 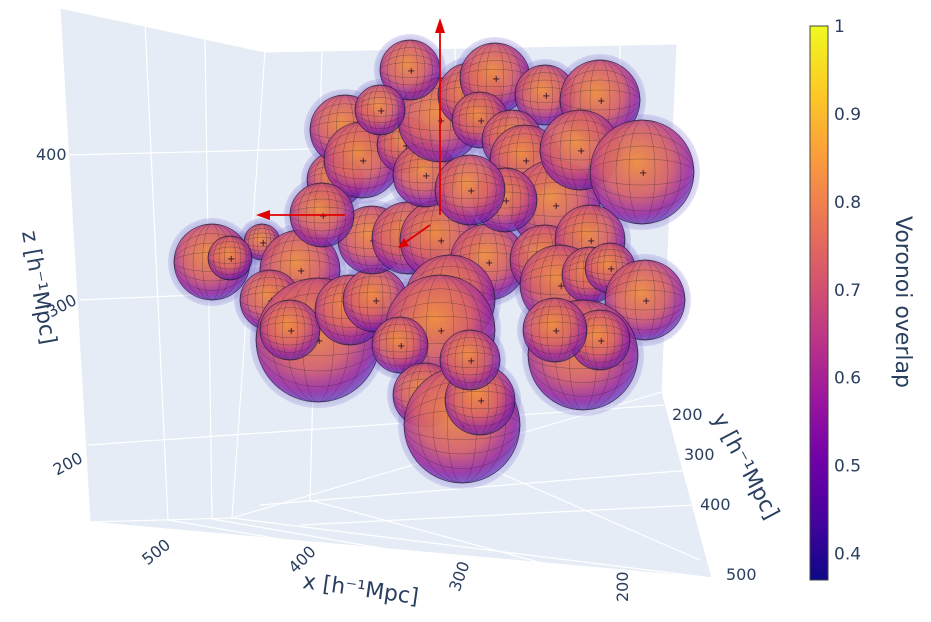 I want to click on colorbar: 0.4 0.5 0.6 0.7 0.8 0.9 1 Voronoi overlap, so click(x=862, y=299).